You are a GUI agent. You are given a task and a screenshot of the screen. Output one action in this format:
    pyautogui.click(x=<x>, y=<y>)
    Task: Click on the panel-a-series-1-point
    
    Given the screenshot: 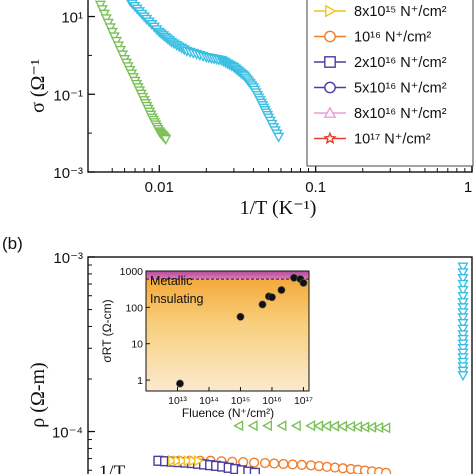 What is the action you would take?
    pyautogui.click(x=279, y=137)
    